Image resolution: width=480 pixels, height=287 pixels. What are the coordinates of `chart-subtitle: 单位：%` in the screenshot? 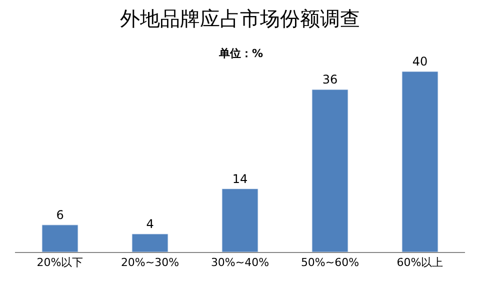 It's located at (241, 53).